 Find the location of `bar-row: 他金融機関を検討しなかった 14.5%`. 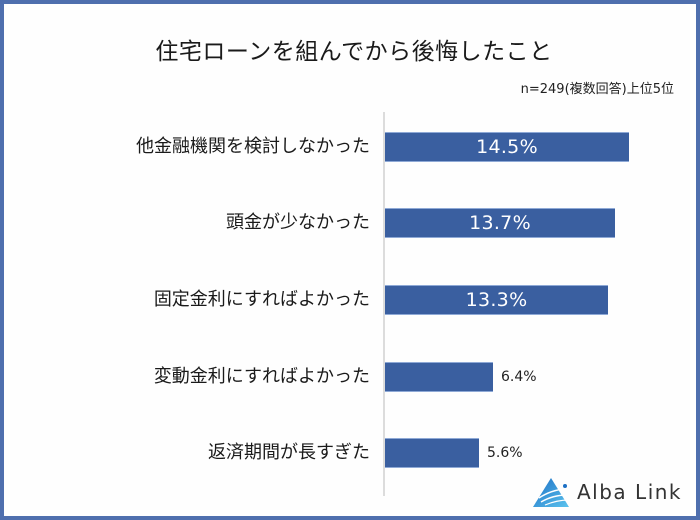

bar-row: 他金融機関を検討しなかった 14.5% is located at coordinates (352, 147).